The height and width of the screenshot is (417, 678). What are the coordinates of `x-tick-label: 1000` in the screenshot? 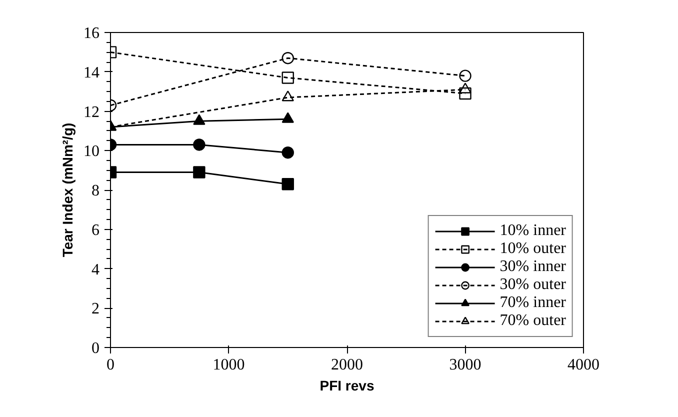 It's located at (228, 365).